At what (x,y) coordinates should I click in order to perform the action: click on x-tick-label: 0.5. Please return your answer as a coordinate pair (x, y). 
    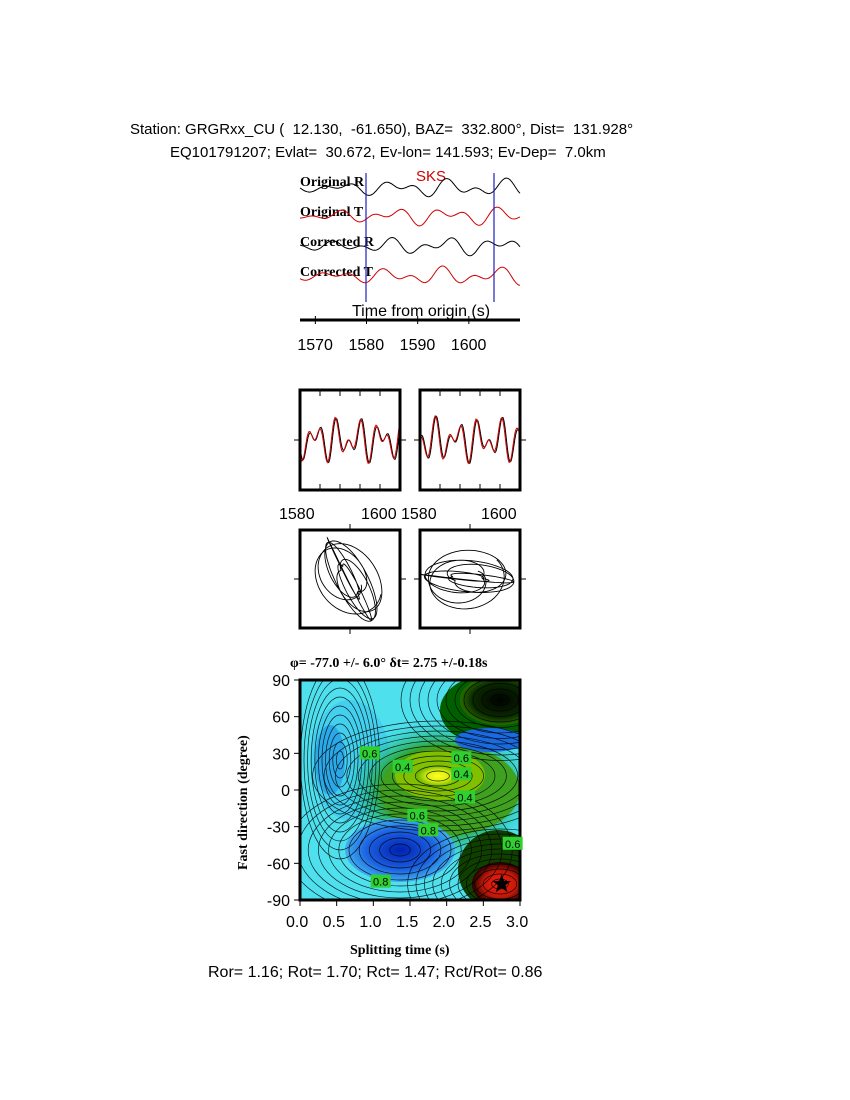
    Looking at the image, I should click on (334, 922).